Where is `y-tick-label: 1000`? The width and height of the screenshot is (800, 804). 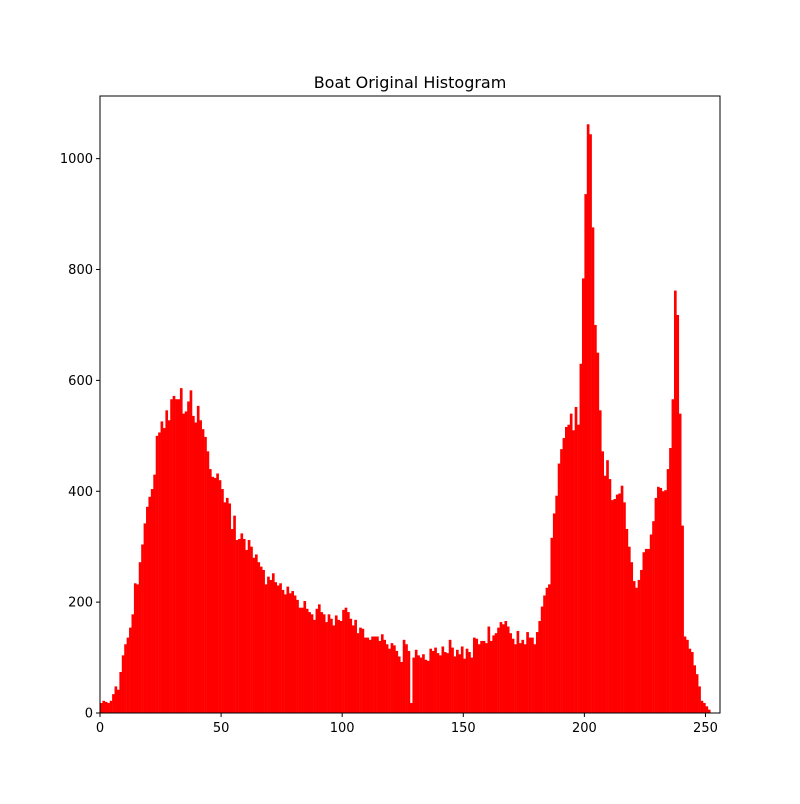
y-tick-label: 1000 is located at coordinates (76, 159).